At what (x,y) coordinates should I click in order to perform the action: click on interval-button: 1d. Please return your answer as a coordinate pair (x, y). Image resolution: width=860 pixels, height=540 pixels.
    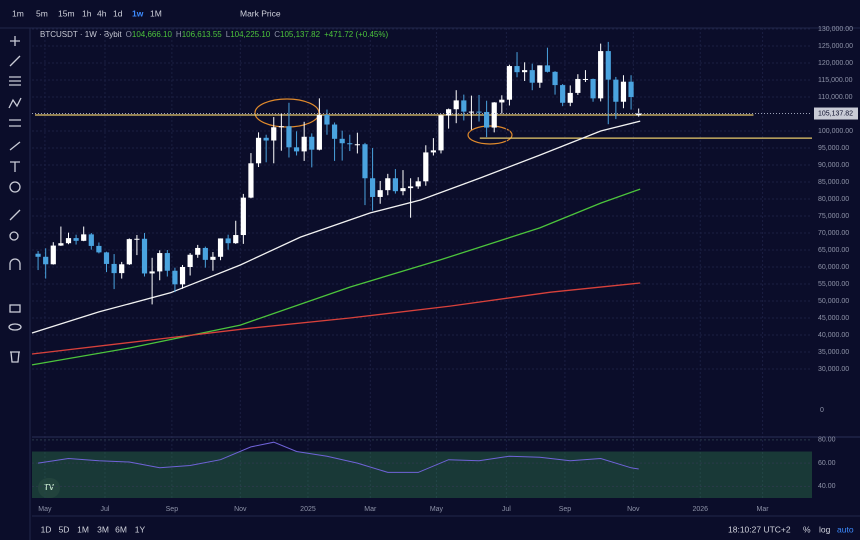
    Looking at the image, I should click on (118, 13).